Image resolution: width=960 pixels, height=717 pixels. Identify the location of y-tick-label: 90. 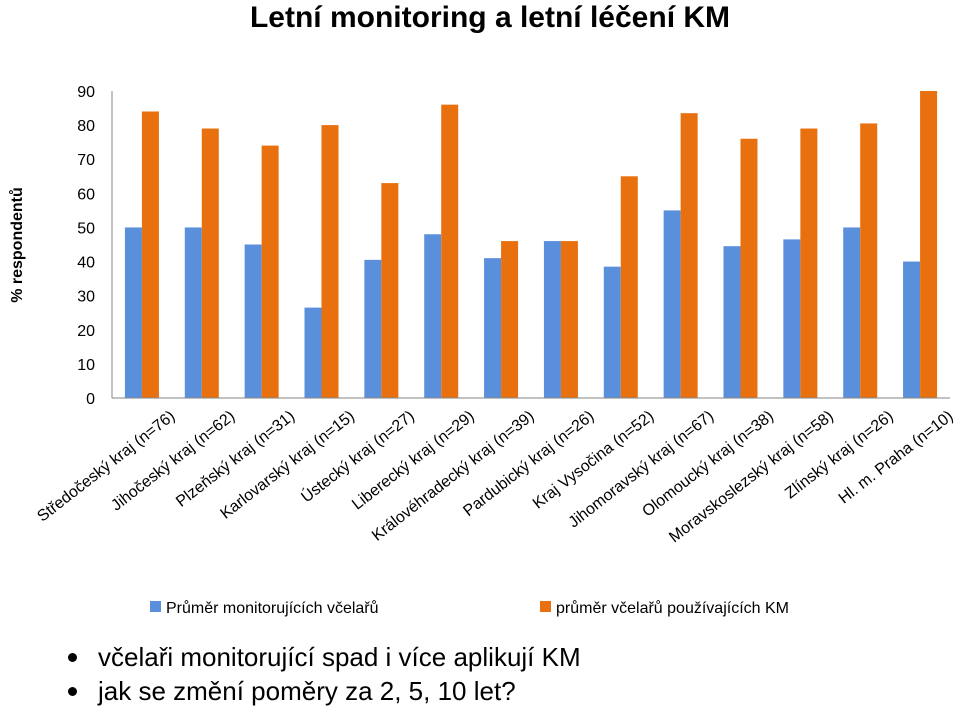
(86, 92).